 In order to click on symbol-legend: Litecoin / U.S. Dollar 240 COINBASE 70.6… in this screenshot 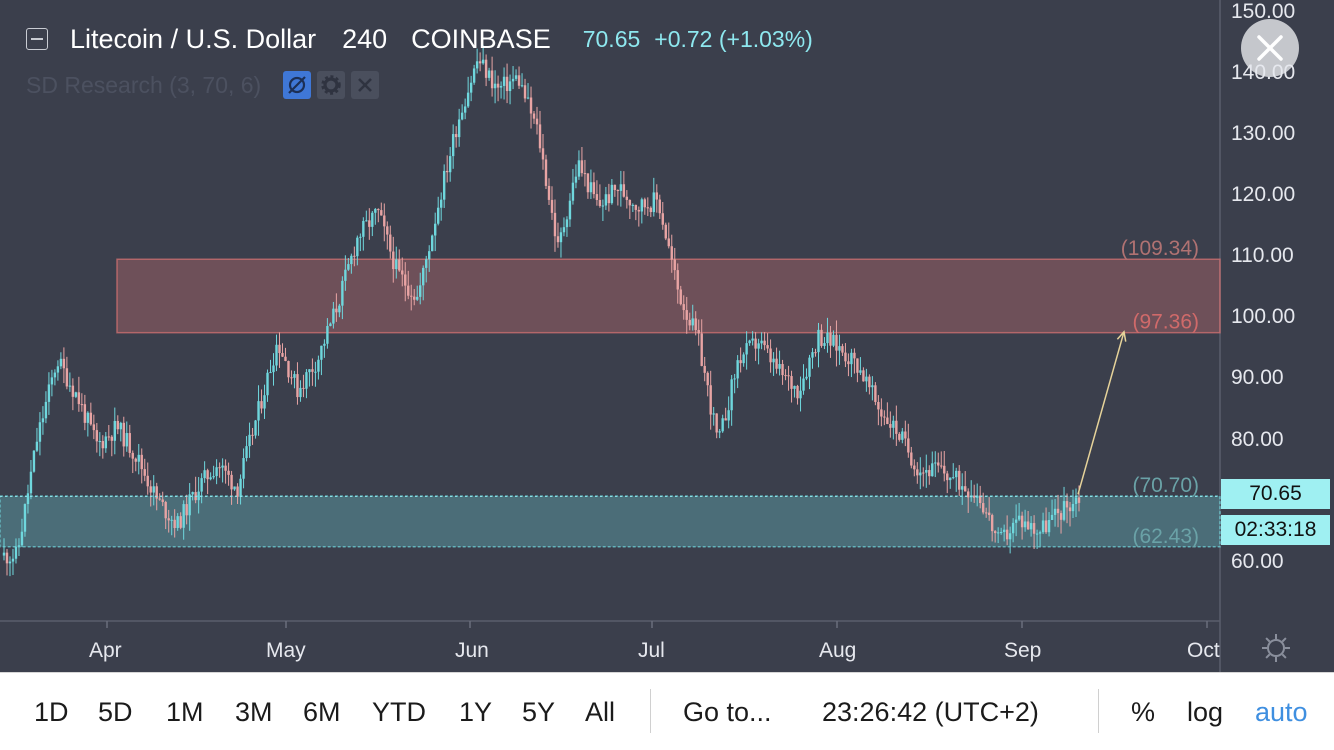, I will do `click(419, 39)`.